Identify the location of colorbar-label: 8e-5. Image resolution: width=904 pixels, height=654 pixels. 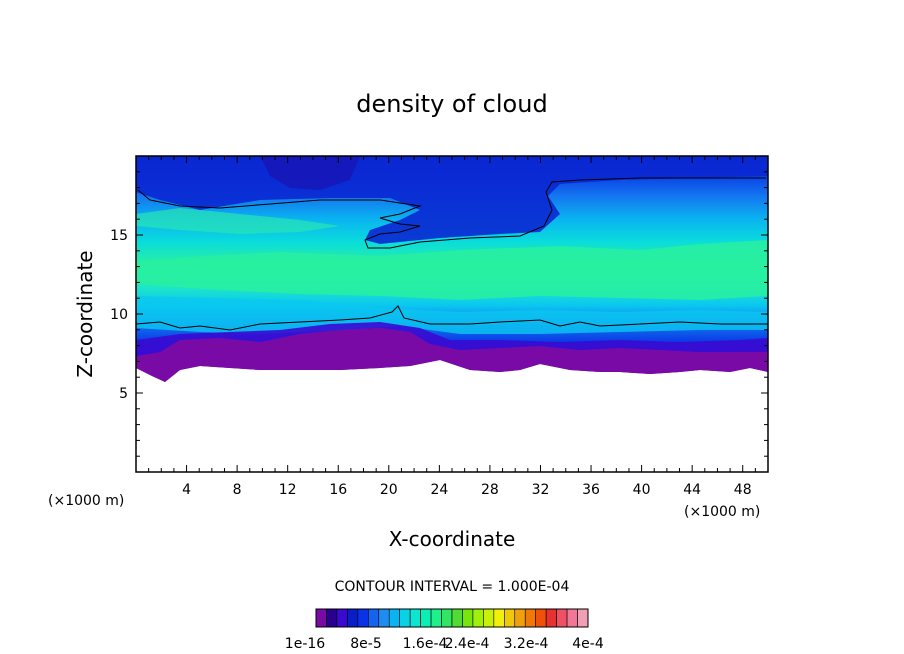
(365, 644).